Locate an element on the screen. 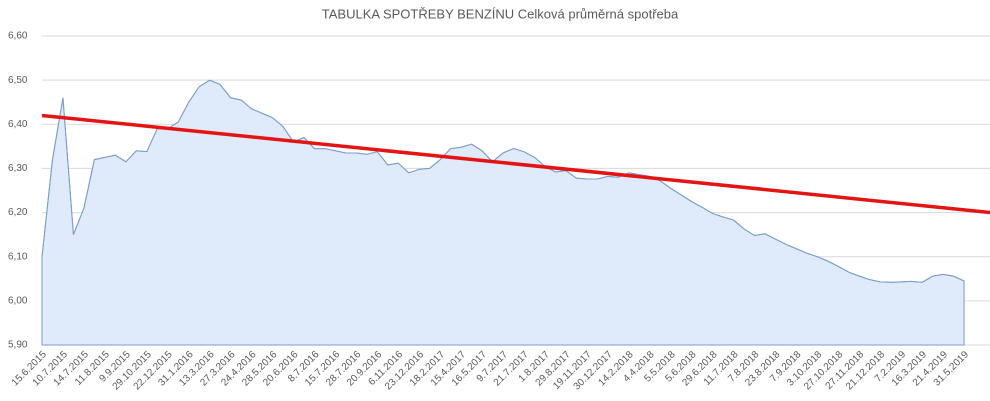  y-tick-label: 6,60 is located at coordinates (18, 36).